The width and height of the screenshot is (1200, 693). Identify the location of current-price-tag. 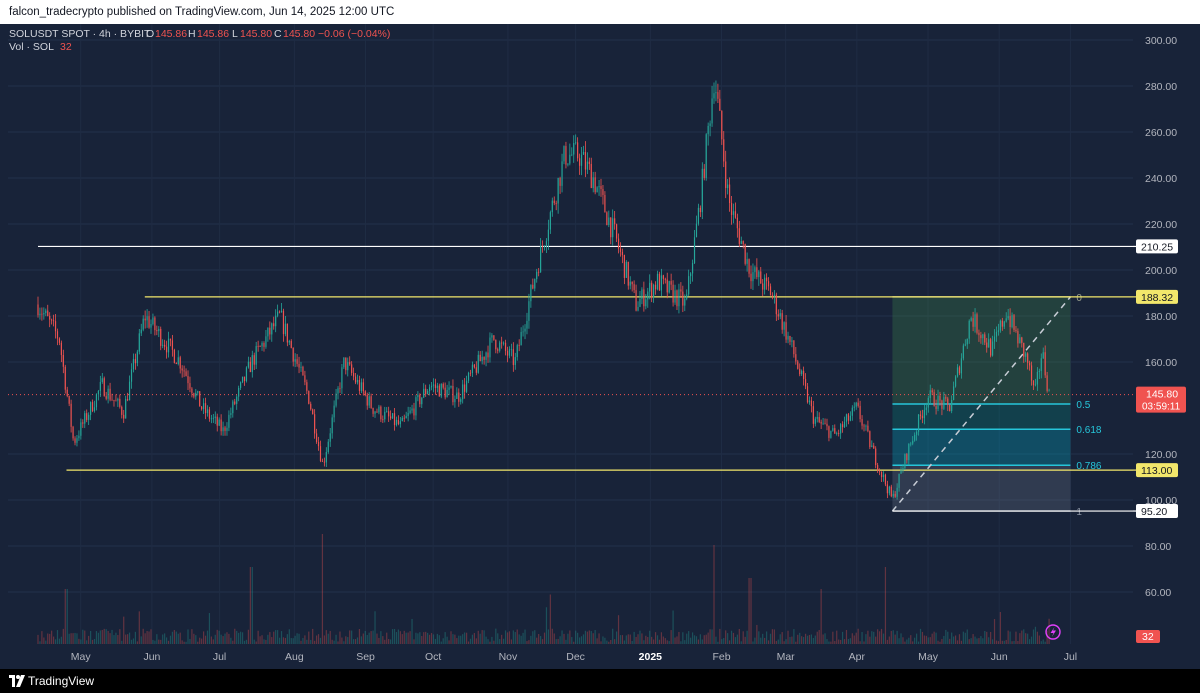
(1161, 399).